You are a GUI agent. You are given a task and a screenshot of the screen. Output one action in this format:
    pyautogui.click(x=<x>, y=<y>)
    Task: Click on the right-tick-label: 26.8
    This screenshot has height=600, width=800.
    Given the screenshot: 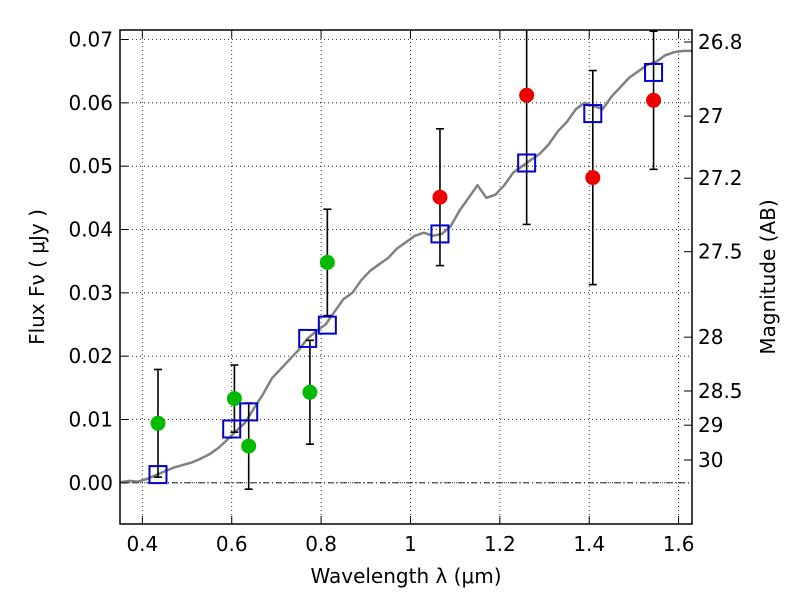 What is the action you would take?
    pyautogui.click(x=720, y=42)
    